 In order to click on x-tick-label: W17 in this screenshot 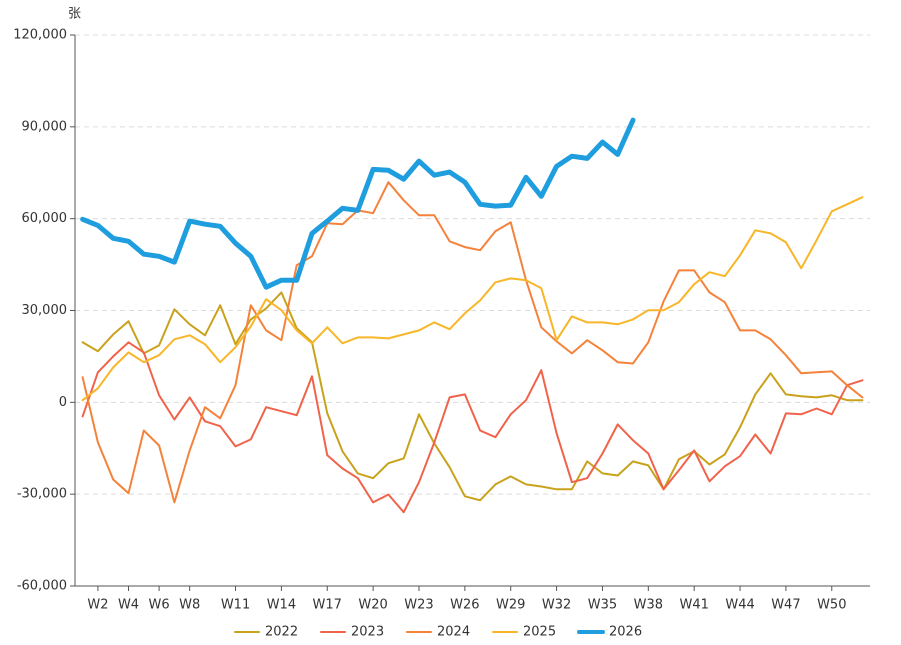, I will do `click(327, 605)`.